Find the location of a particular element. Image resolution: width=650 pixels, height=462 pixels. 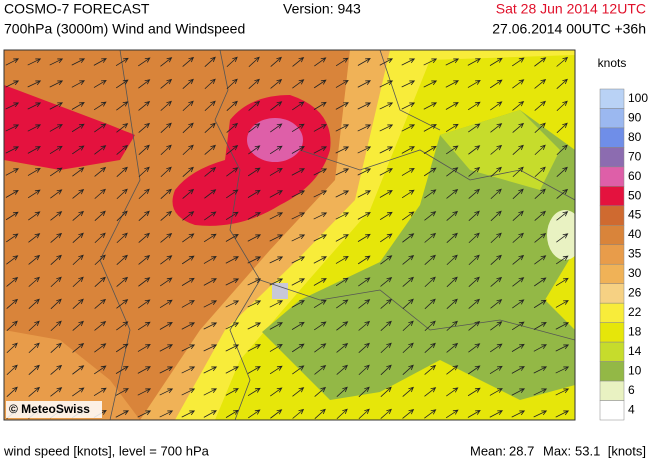

max-label: Max: is located at coordinates (557, 450).